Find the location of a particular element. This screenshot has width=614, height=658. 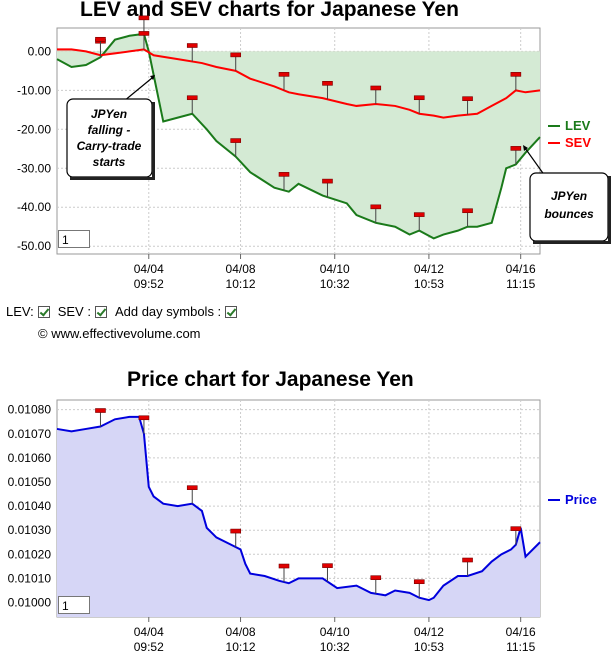

lev-x-tick-date: 04/12 is located at coordinates (429, 269).